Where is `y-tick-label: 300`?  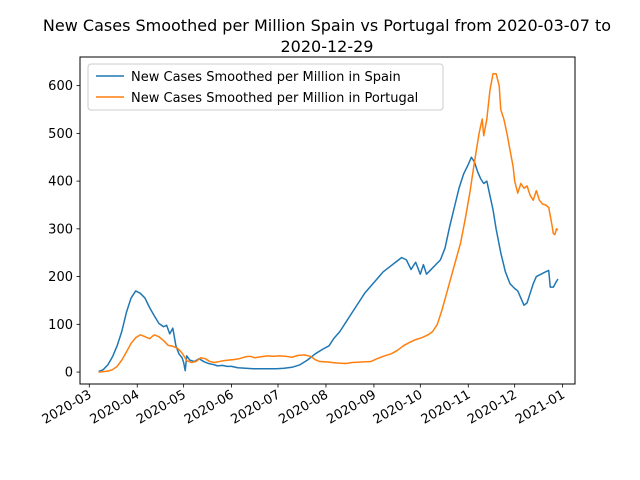
y-tick-label: 300 is located at coordinates (60, 229).